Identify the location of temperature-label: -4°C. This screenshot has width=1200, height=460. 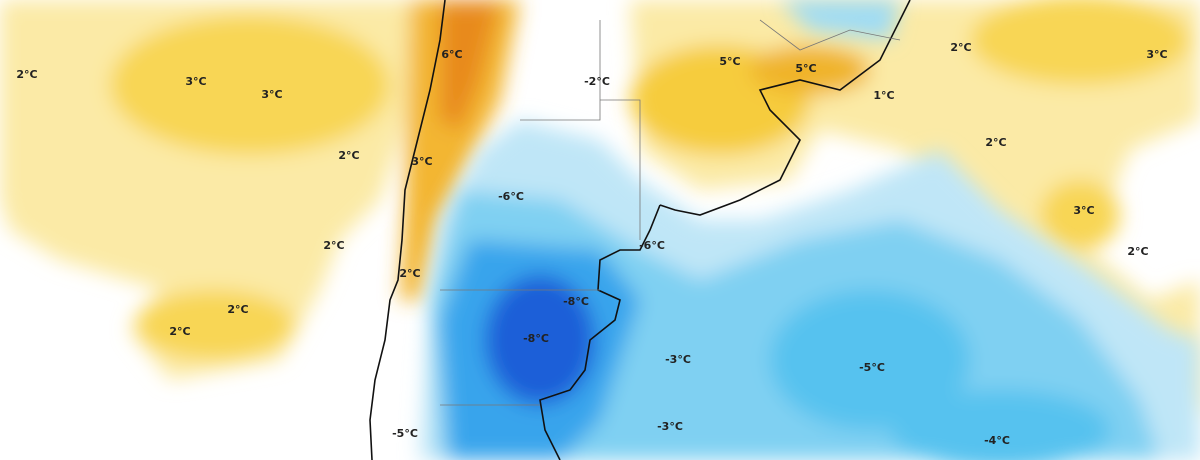
(997, 440).